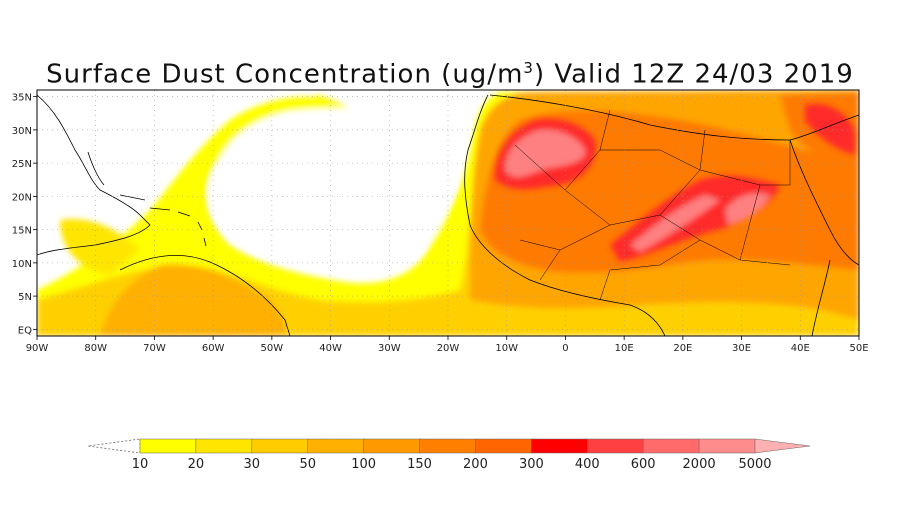 The width and height of the screenshot is (900, 527). I want to click on red-sea-coast, so click(824, 202).